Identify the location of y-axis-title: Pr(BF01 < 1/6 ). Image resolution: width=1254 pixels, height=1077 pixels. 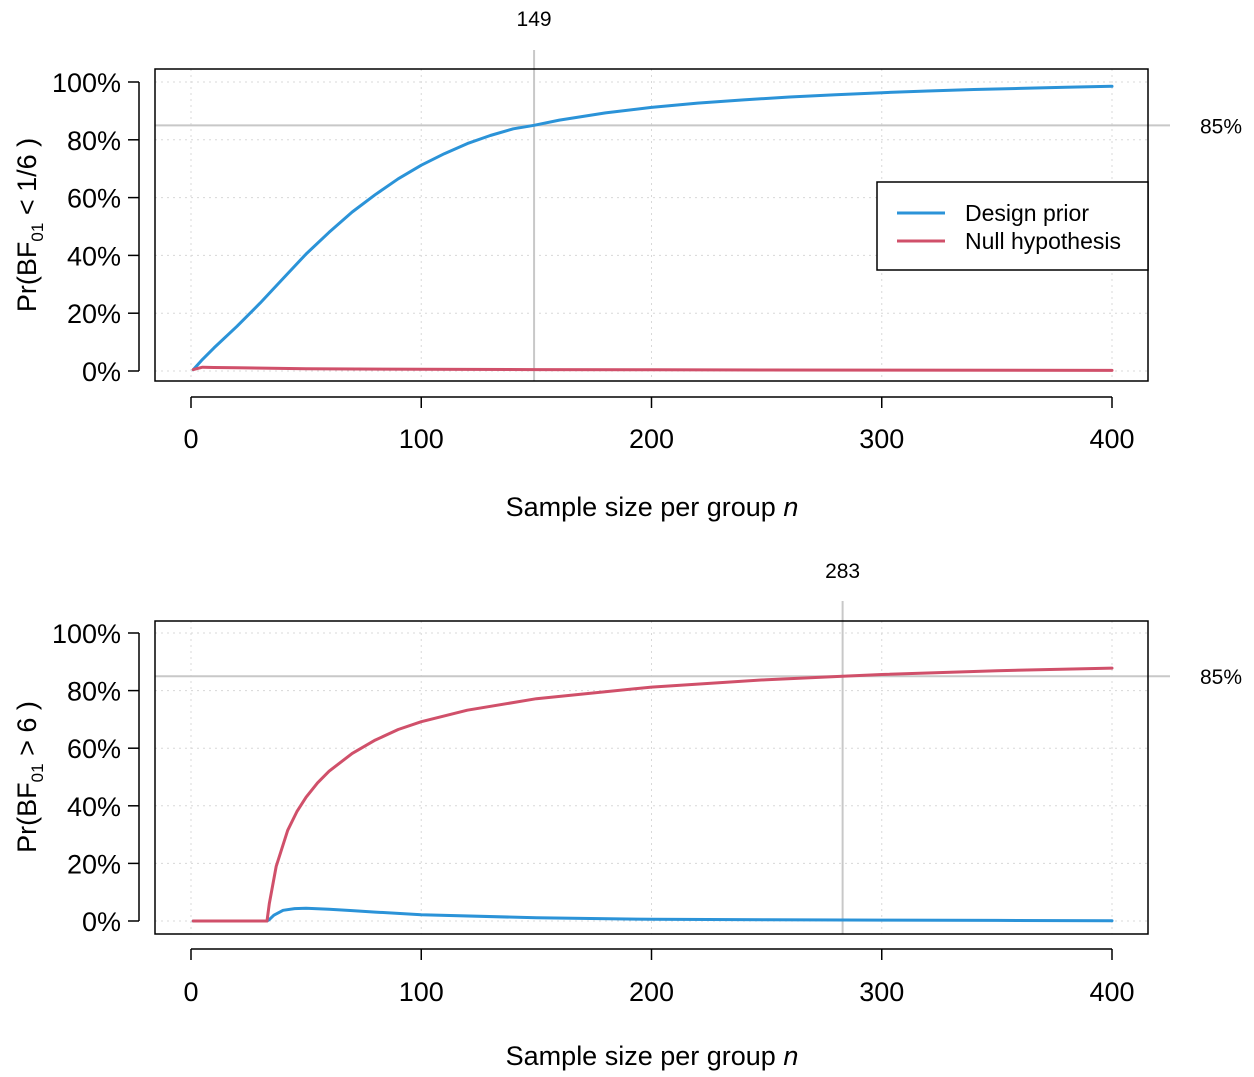
(29, 225).